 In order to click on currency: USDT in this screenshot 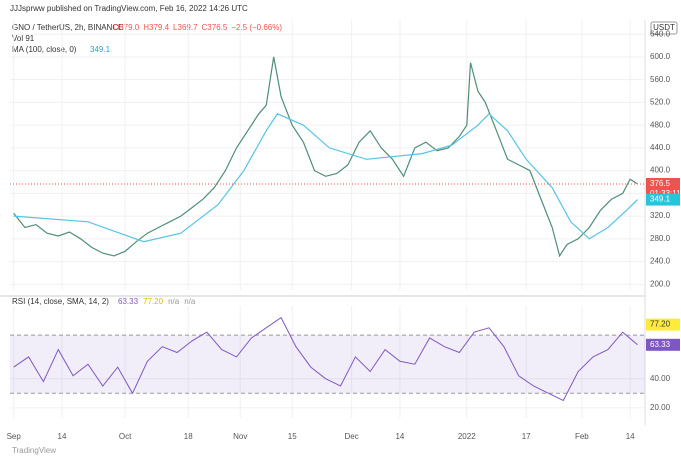, I will do `click(664, 27)`.